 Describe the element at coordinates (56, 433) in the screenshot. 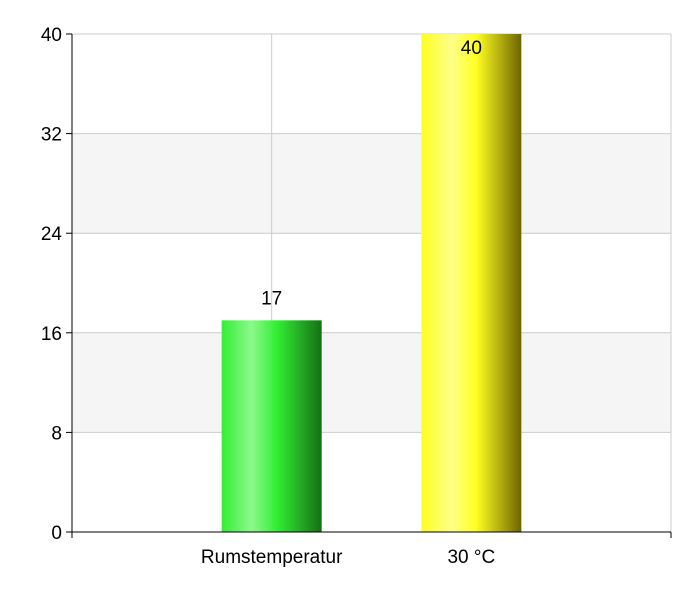

I see `y-tick-label: 8` at that location.